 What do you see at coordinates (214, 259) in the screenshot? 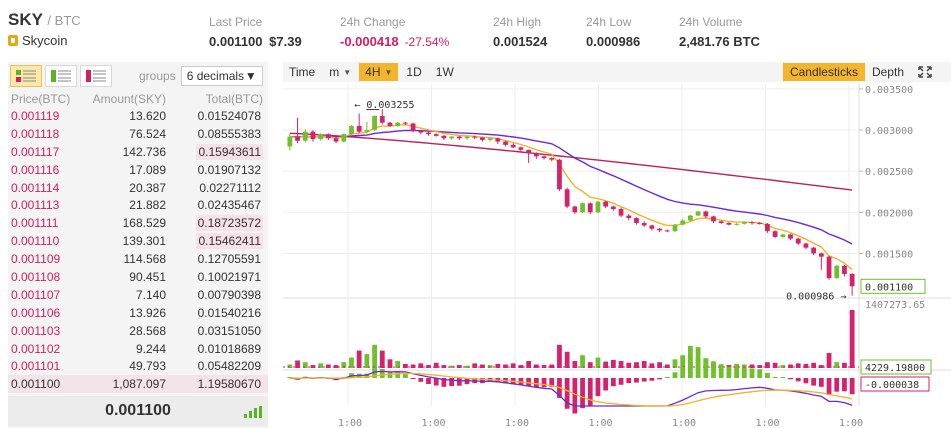
I see `row-total-cell: 0.12705591` at bounding box center [214, 259].